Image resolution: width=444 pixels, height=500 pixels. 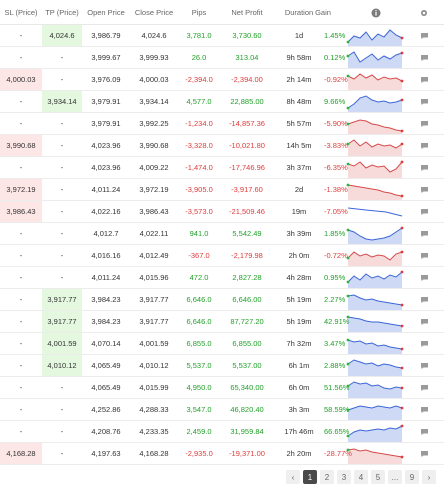 I want to click on header-gain: Gain, so click(x=323, y=12).